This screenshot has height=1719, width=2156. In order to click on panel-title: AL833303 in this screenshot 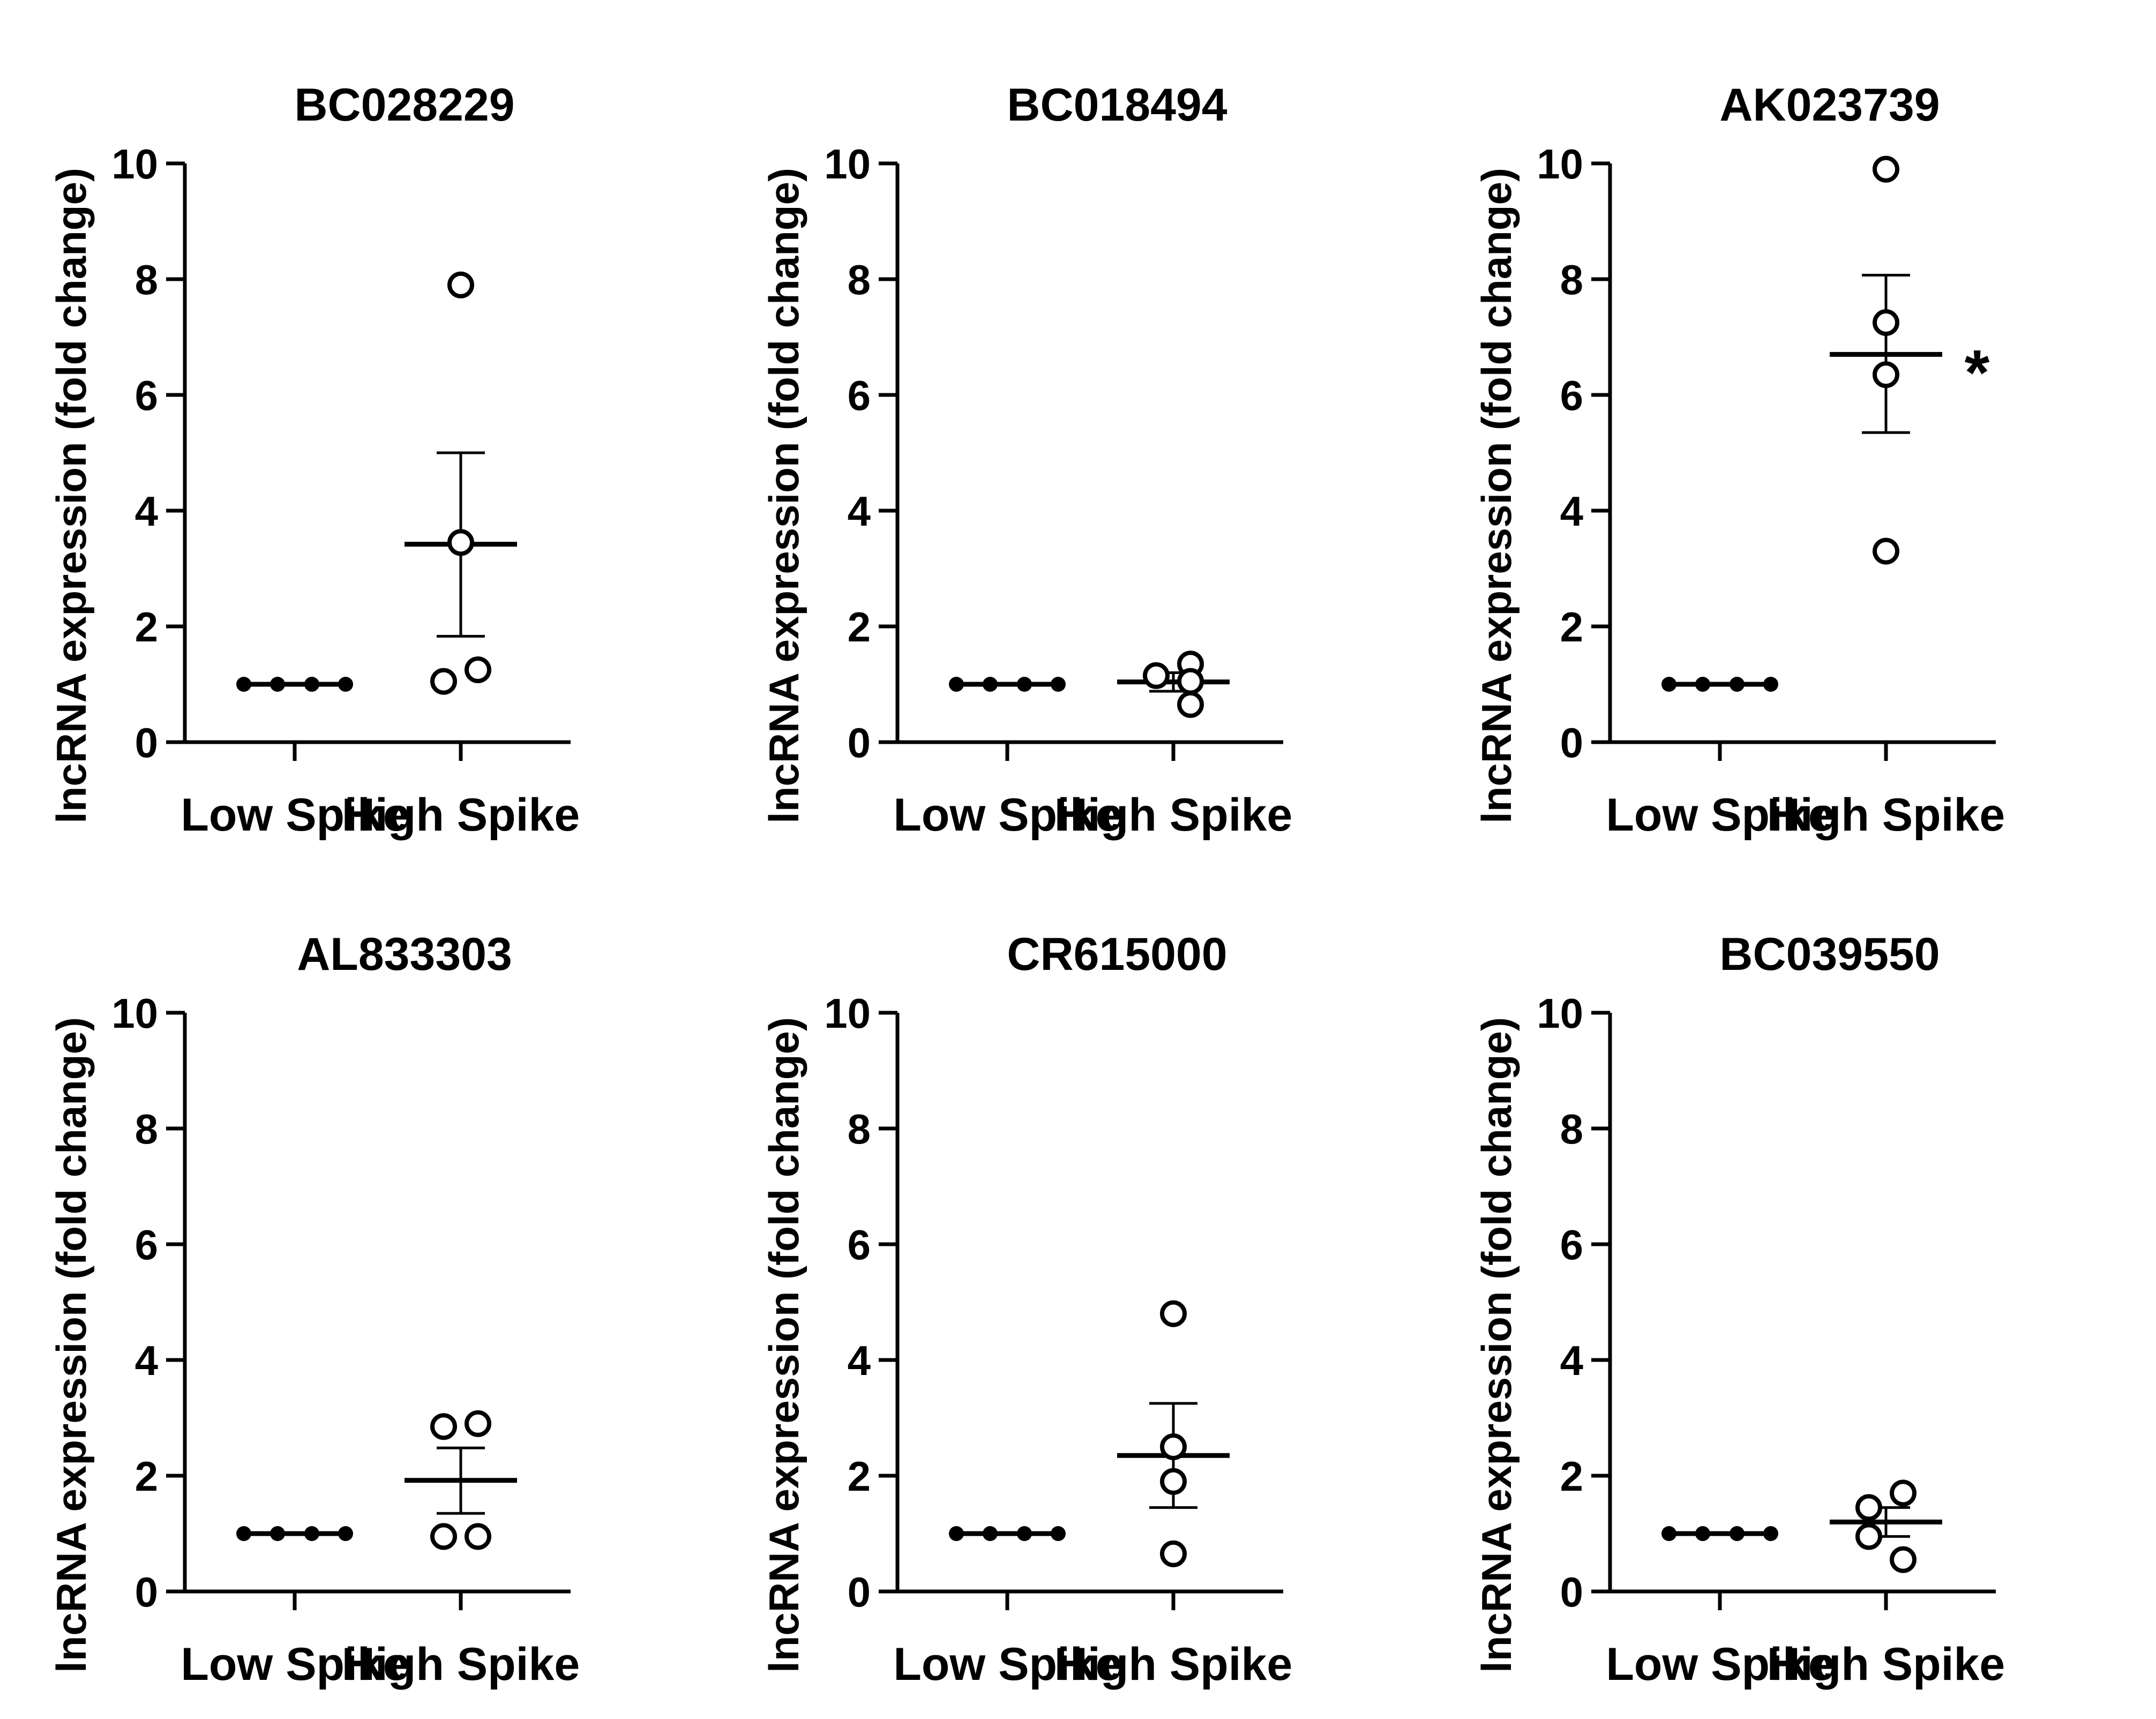, I will do `click(404, 954)`.